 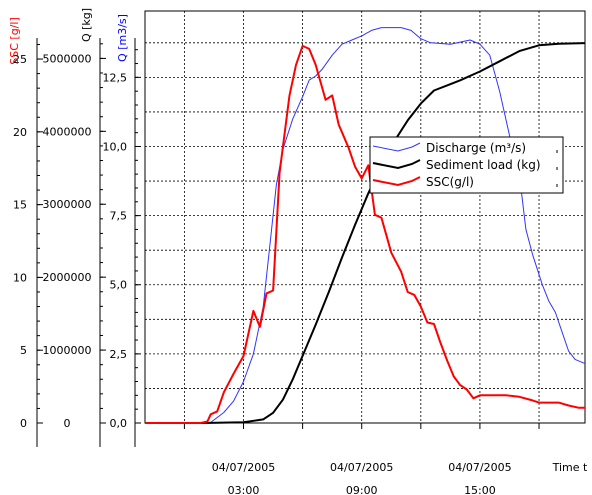 I want to click on y-tick-label-ssc: 20, so click(x=20, y=132).